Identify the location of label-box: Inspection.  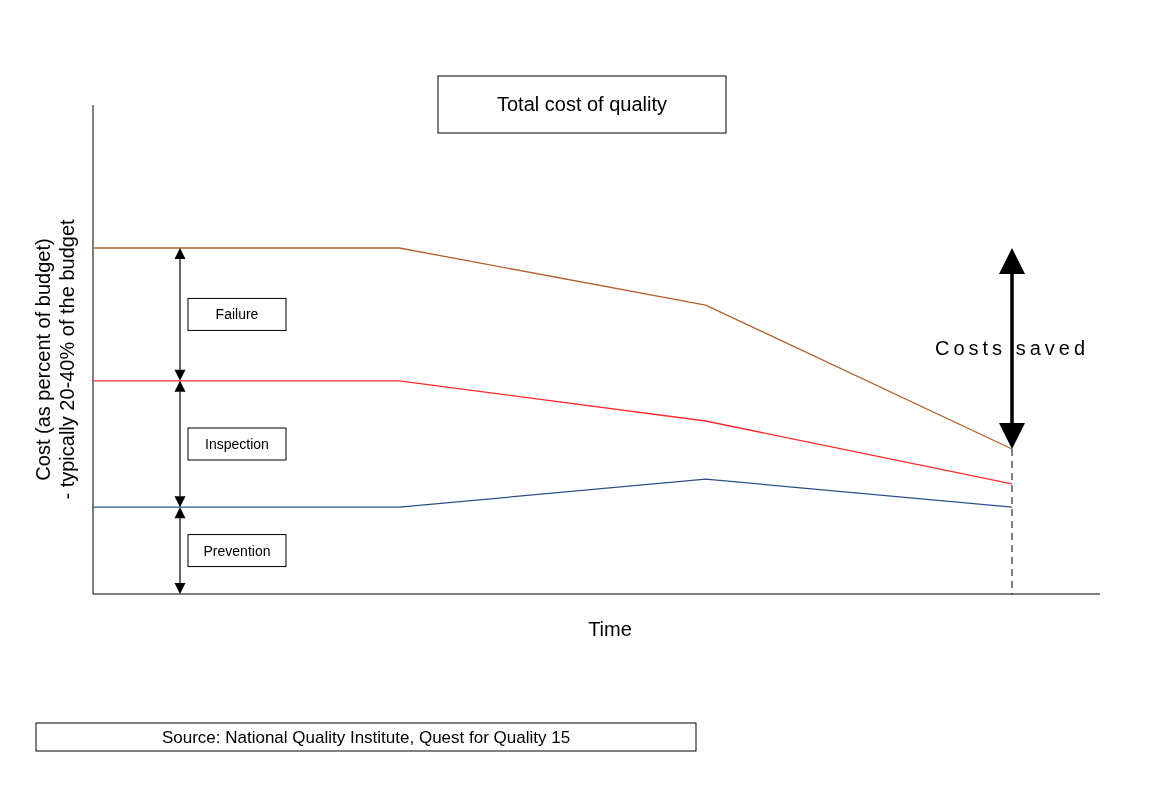
(237, 444).